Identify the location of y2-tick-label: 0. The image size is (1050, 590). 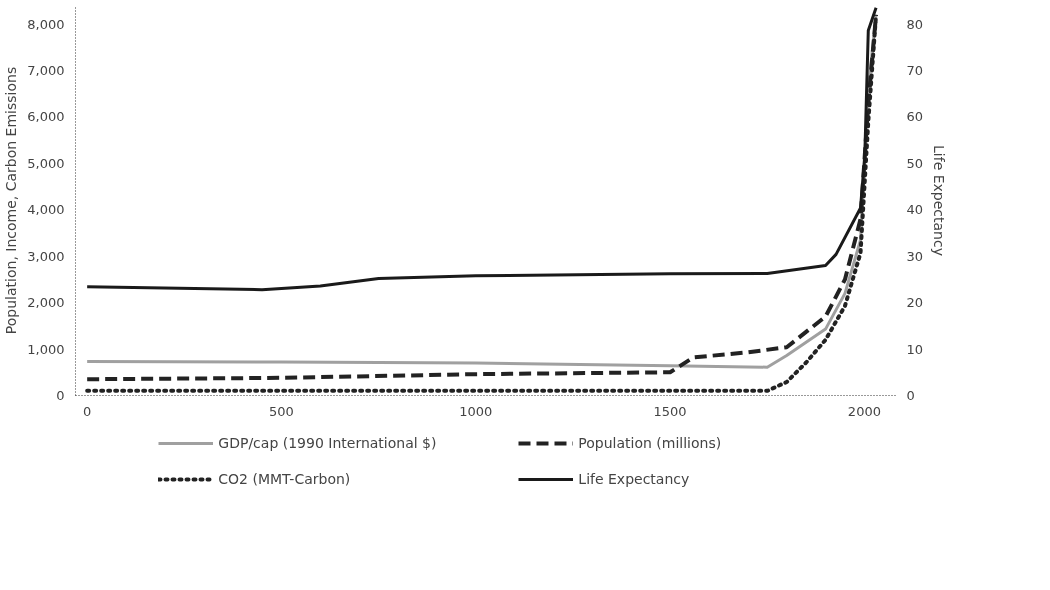
(910, 395).